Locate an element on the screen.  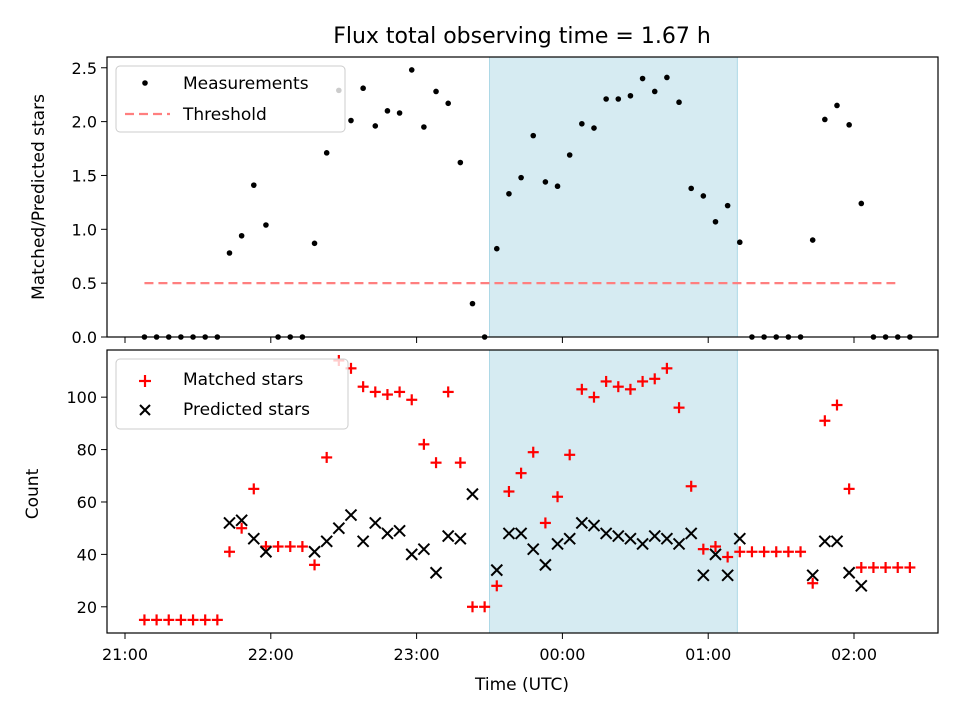
legend-threshold: Threshold is located at coordinates (224, 115).